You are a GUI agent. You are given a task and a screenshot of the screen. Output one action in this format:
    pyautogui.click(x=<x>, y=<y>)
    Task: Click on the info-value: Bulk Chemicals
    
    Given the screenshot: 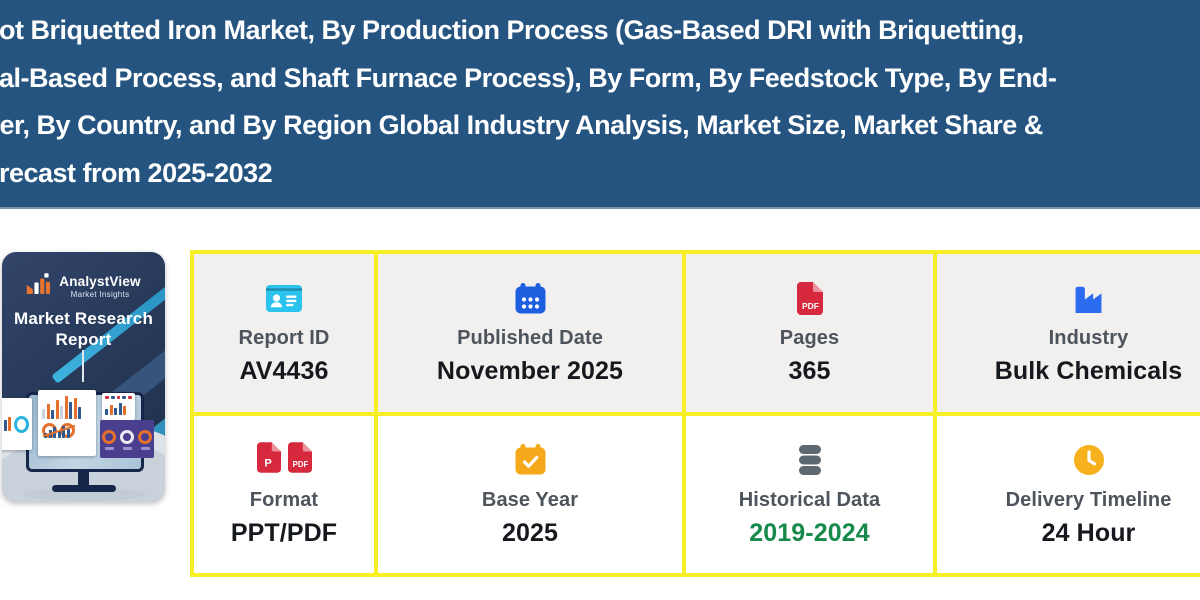 What is the action you would take?
    pyautogui.click(x=1088, y=371)
    